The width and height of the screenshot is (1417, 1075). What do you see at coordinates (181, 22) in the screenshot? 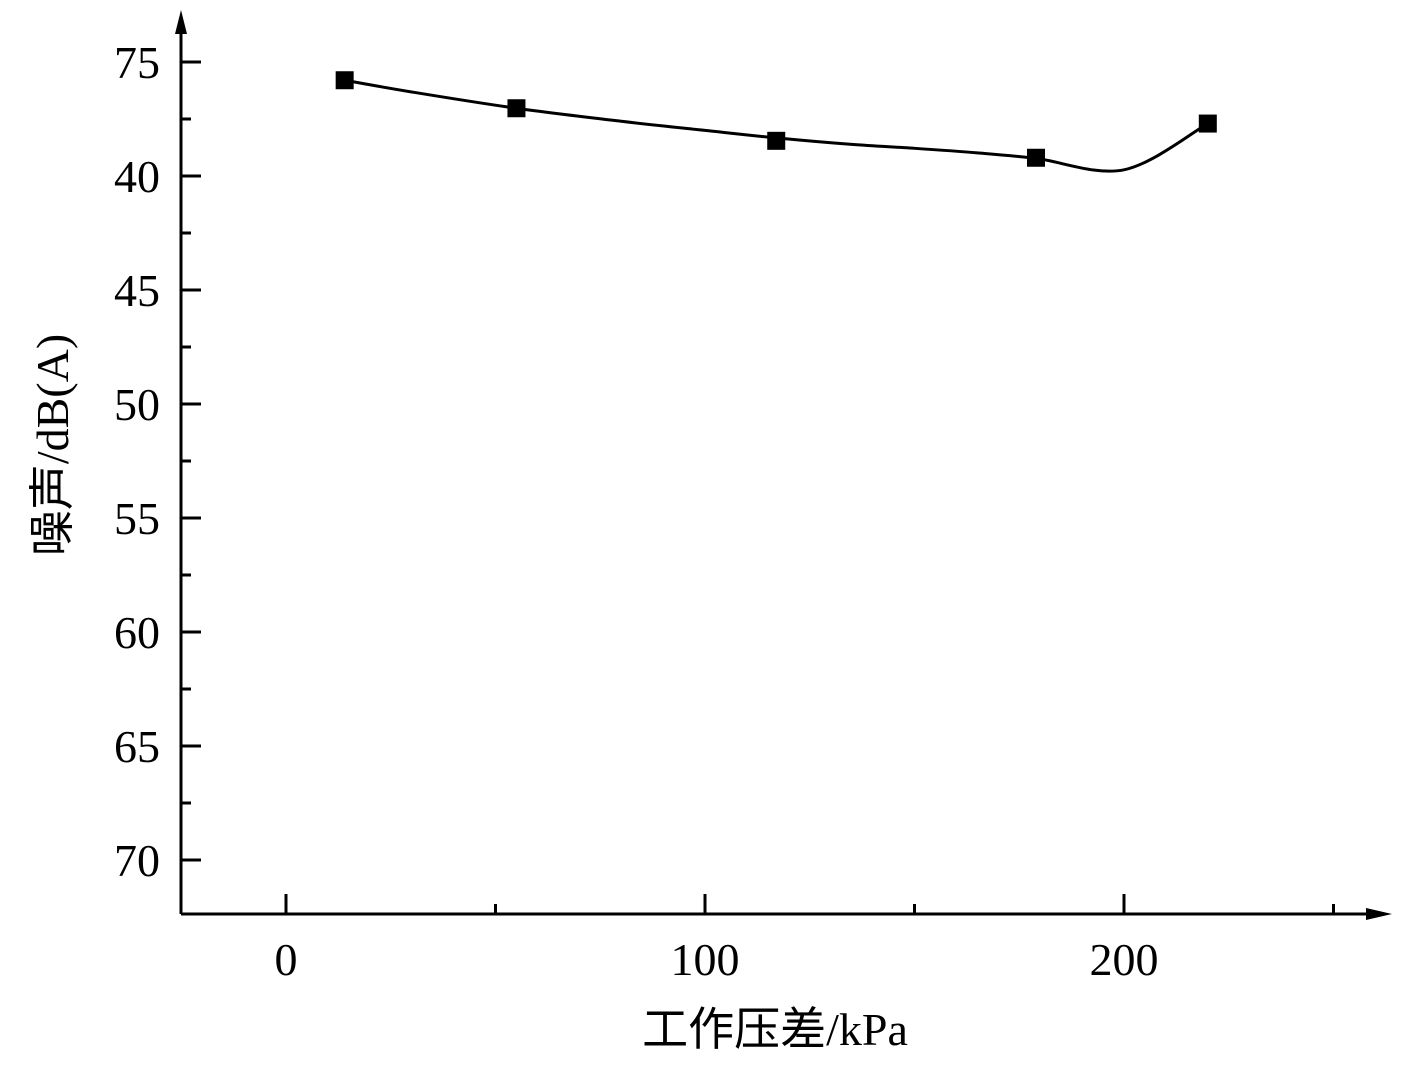
I see `y-axis-arrow` at bounding box center [181, 22].